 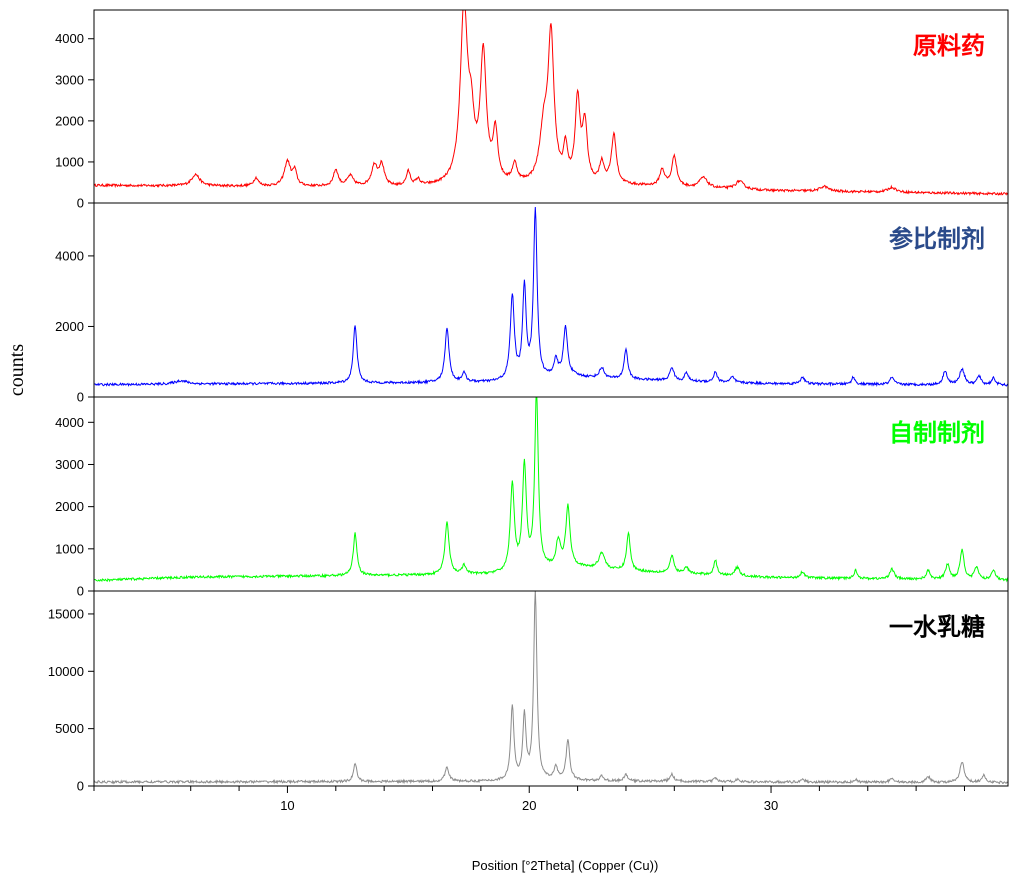 What do you see at coordinates (17, 370) in the screenshot?
I see `y-axis-title: counts` at bounding box center [17, 370].